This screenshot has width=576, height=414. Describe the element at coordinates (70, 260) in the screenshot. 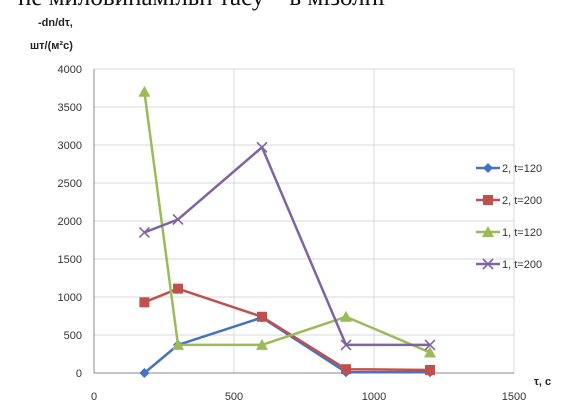

I see `y-tick-label: 1500` at that location.